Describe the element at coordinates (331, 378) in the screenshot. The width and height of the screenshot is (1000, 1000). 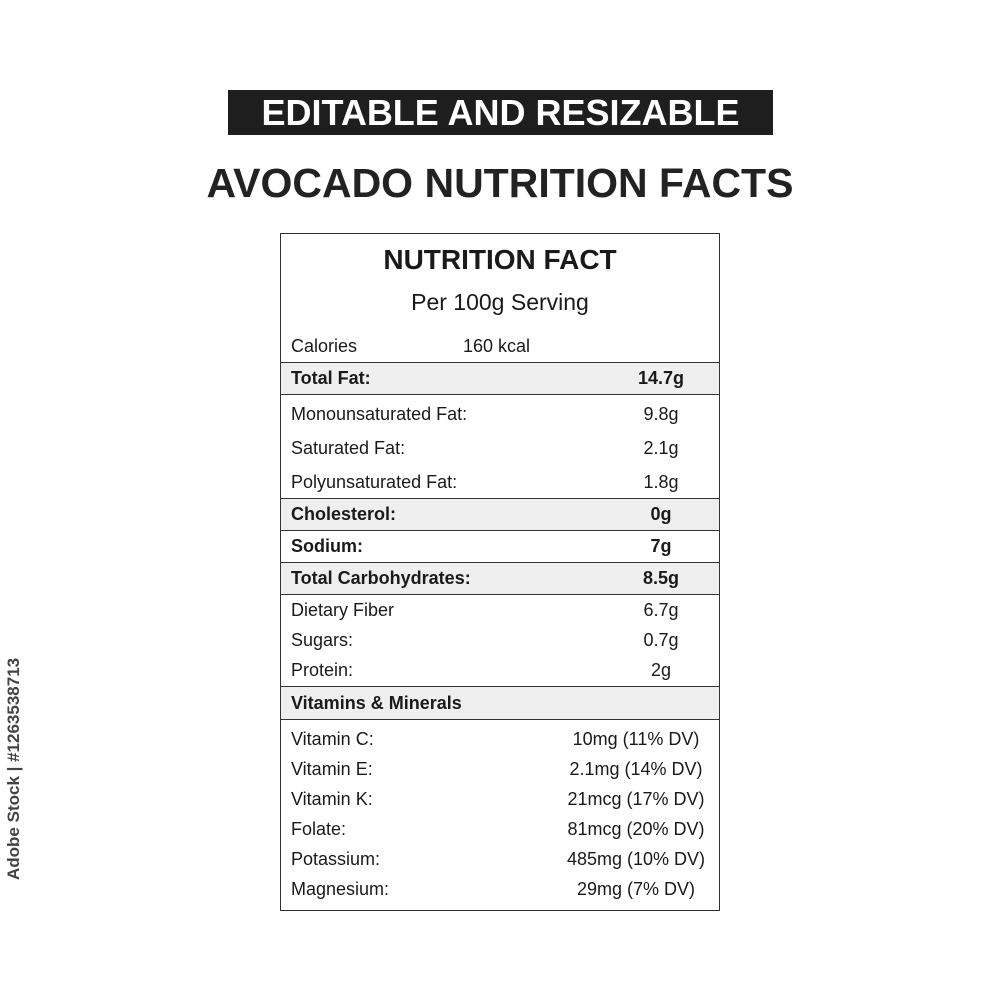
I see `nutrient-name: Total Fat:` at that location.